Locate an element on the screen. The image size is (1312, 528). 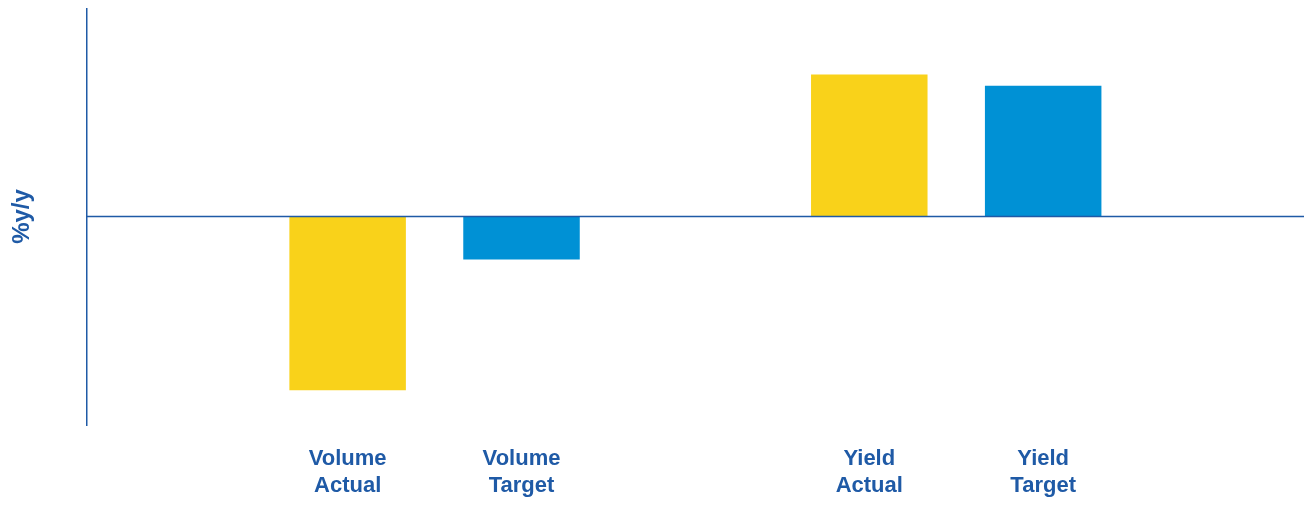
x-tick-label: Volume Target is located at coordinates (521, 471).